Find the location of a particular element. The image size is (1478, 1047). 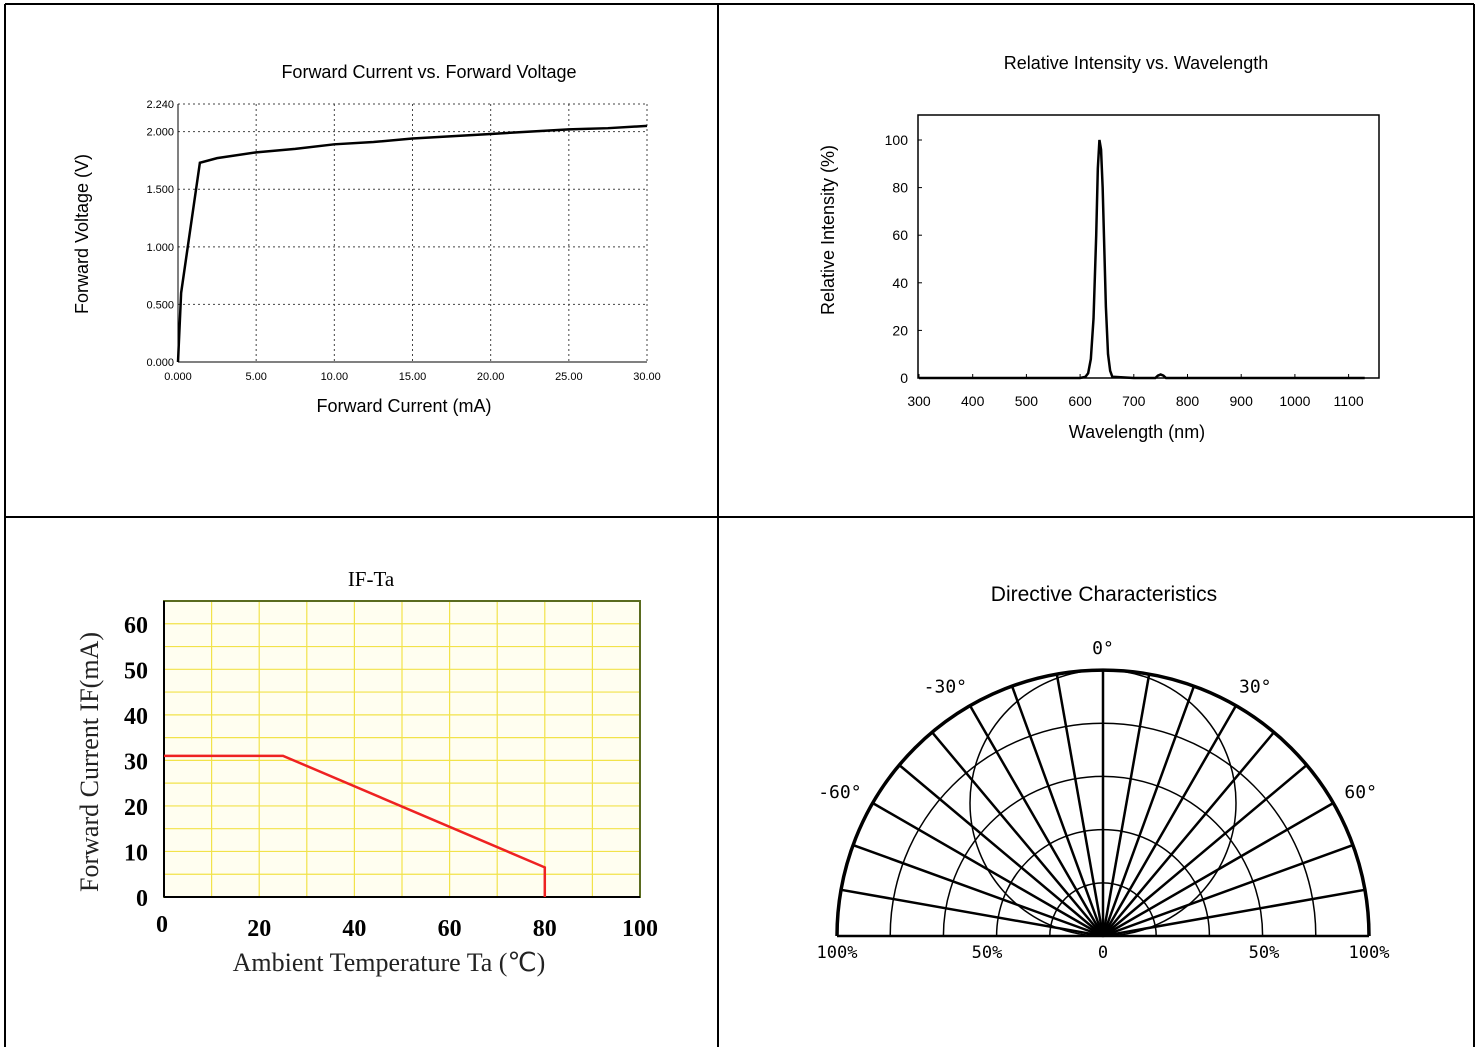

x-tick-label: 500 is located at coordinates (1027, 401).